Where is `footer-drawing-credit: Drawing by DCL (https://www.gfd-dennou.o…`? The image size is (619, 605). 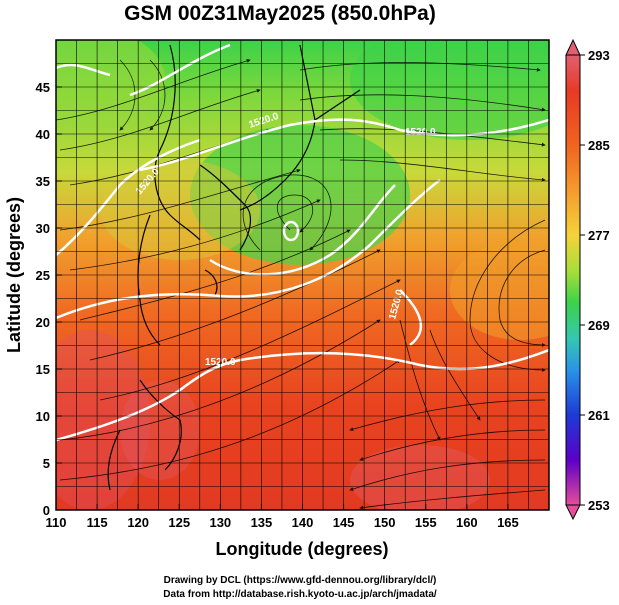 footer-drawing-credit: Drawing by DCL (https://www.gfd-dennou.o… is located at coordinates (300, 580).